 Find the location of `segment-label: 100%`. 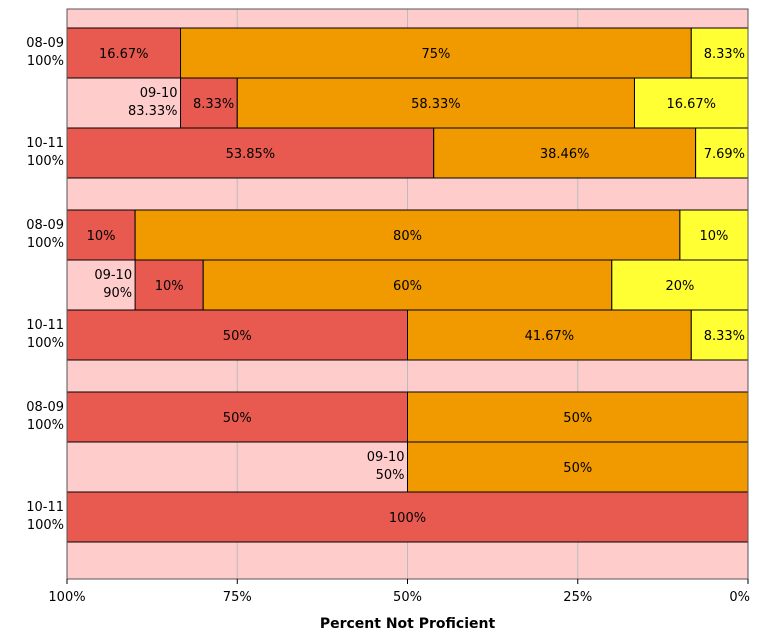

segment-label: 100% is located at coordinates (407, 518).